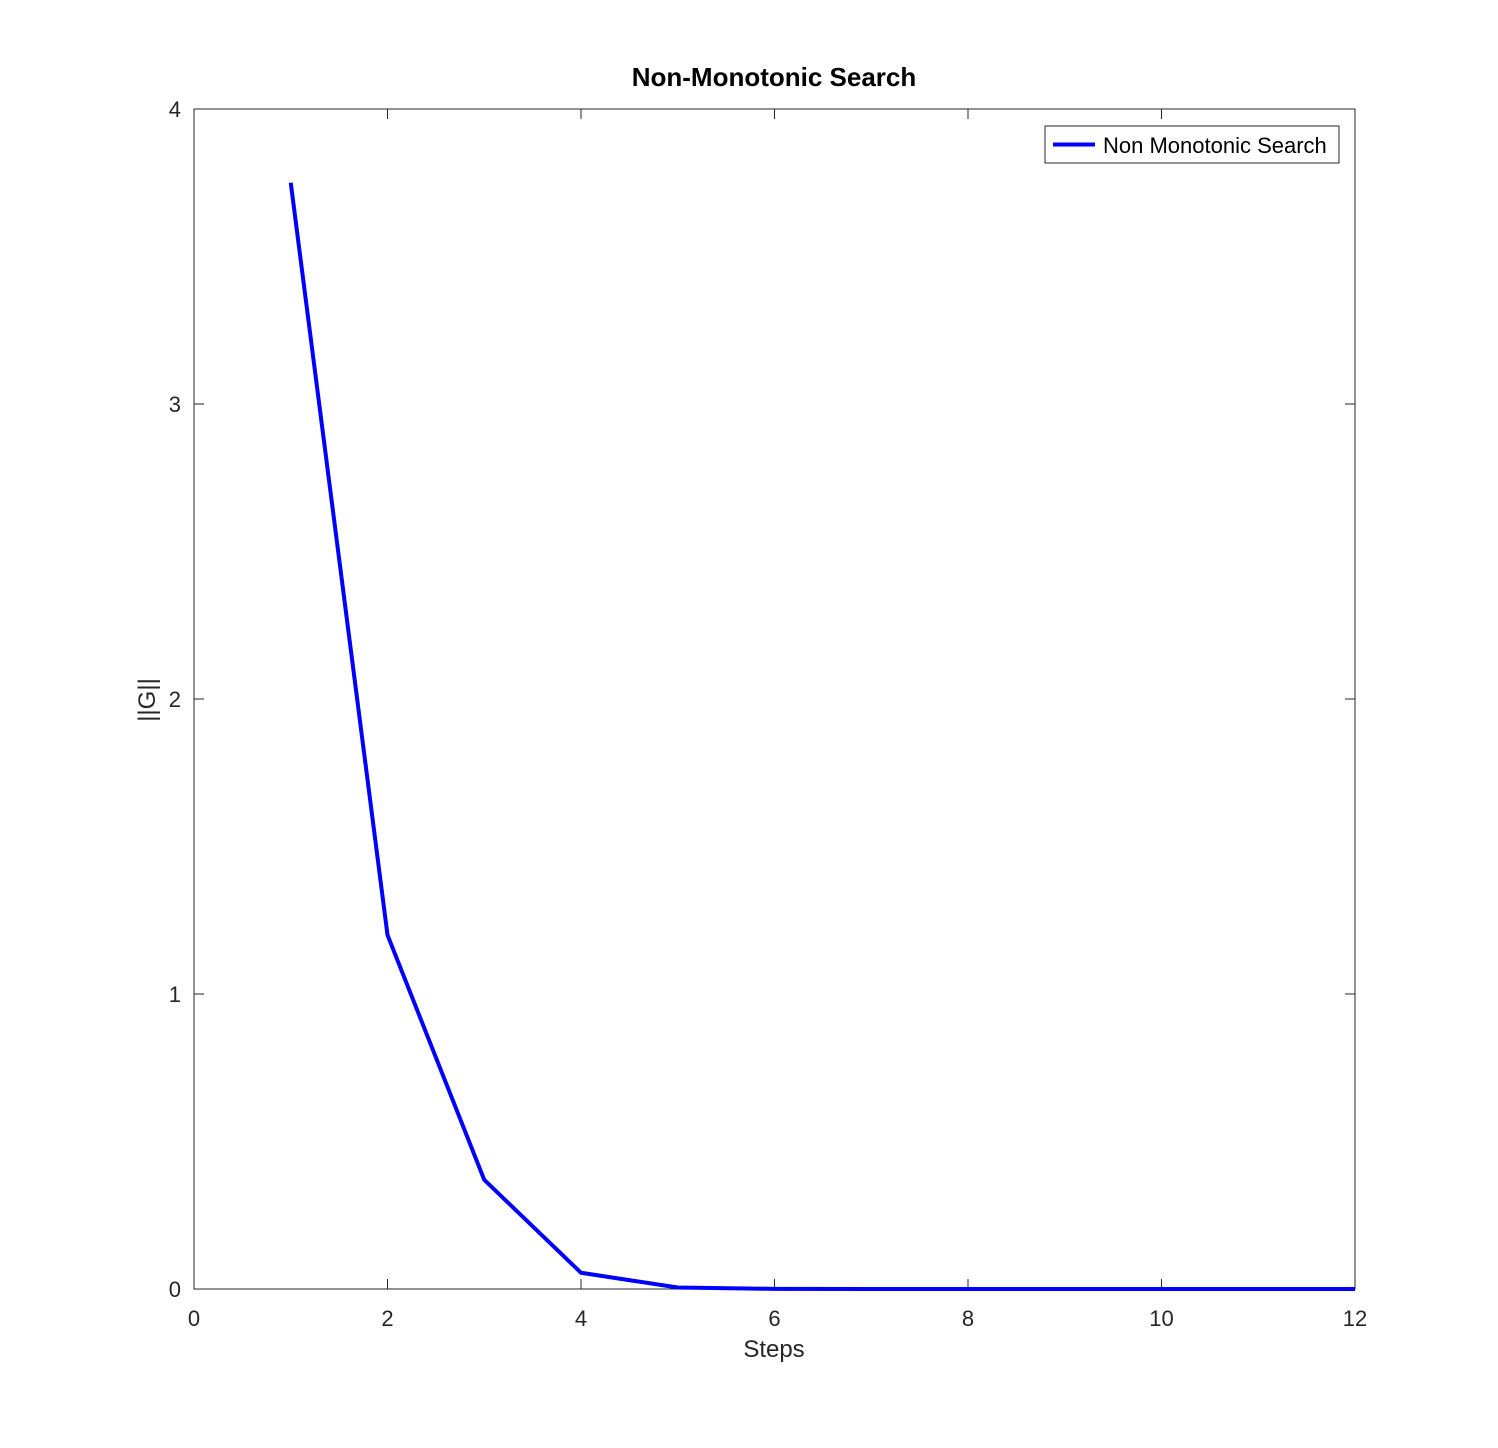 The width and height of the screenshot is (1498, 1448). What do you see at coordinates (175, 699) in the screenshot?
I see `y-tick-label: 2` at bounding box center [175, 699].